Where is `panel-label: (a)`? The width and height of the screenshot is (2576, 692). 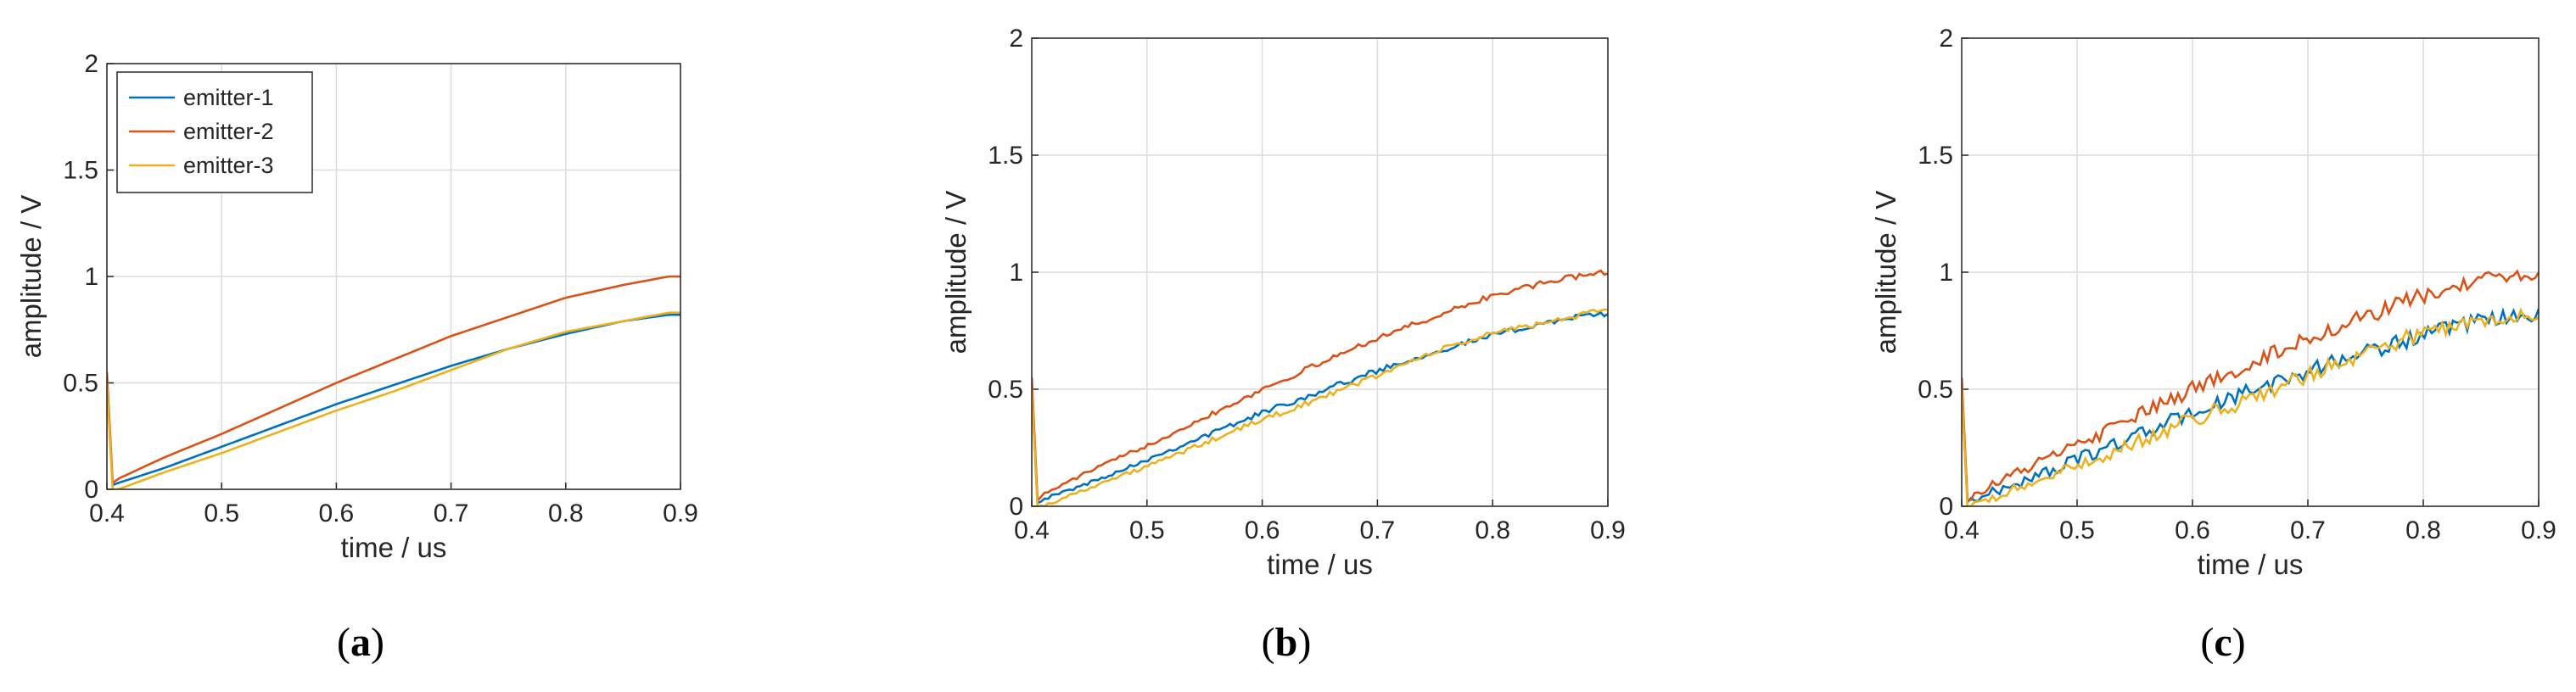 panel-label: (a) is located at coordinates (360, 642).